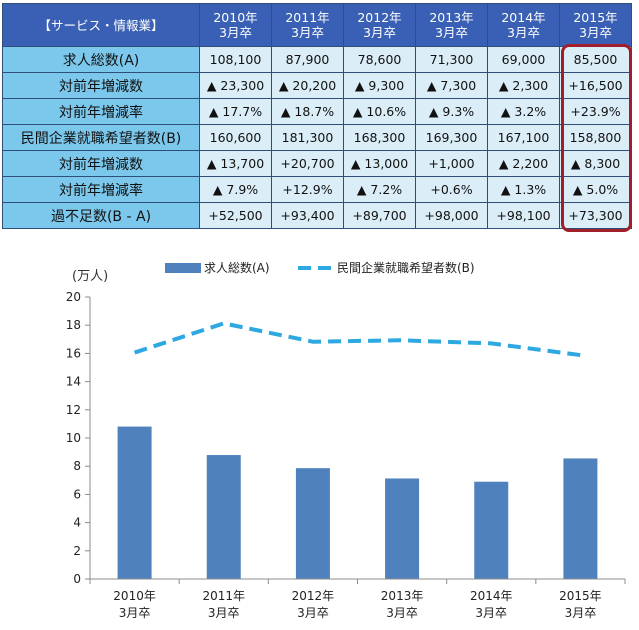 The image size is (639, 630). Describe the element at coordinates (580, 596) in the screenshot. I see `x-tick-label: 2015年` at that location.